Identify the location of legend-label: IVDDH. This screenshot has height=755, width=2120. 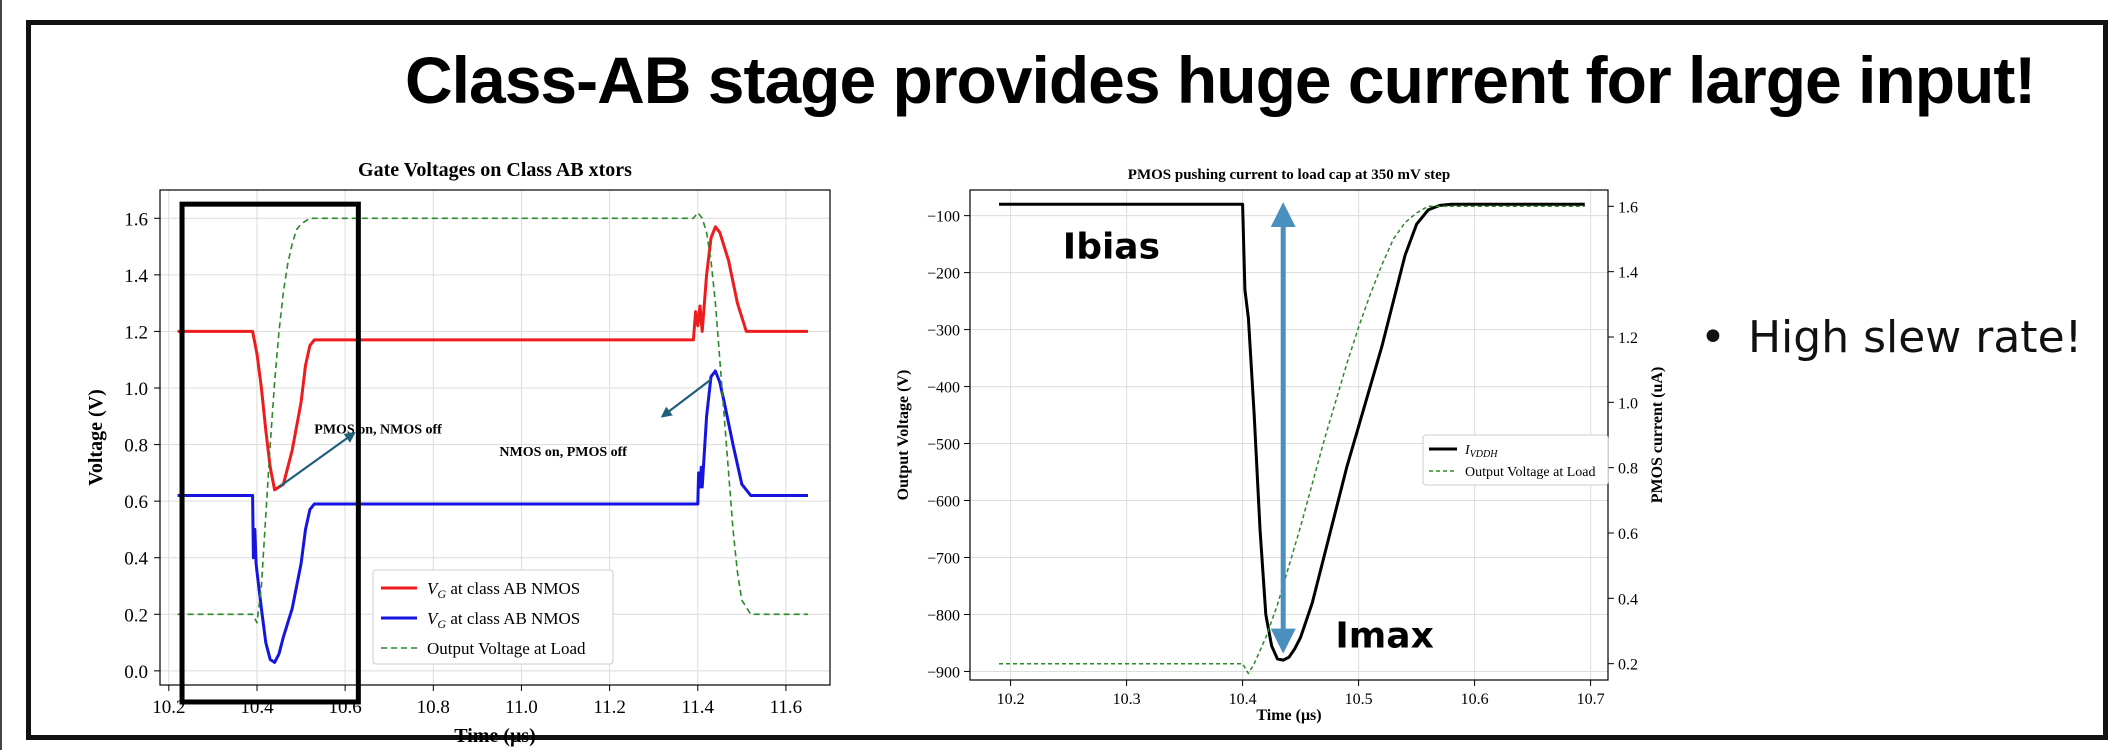
(1481, 451).